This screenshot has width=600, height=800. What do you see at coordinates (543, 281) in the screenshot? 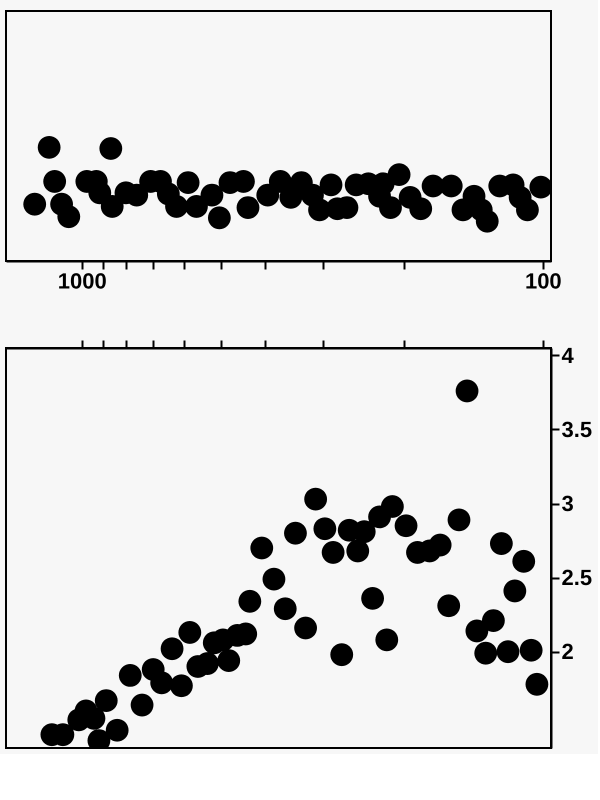
I see `x-tick-label: 100` at bounding box center [543, 281].